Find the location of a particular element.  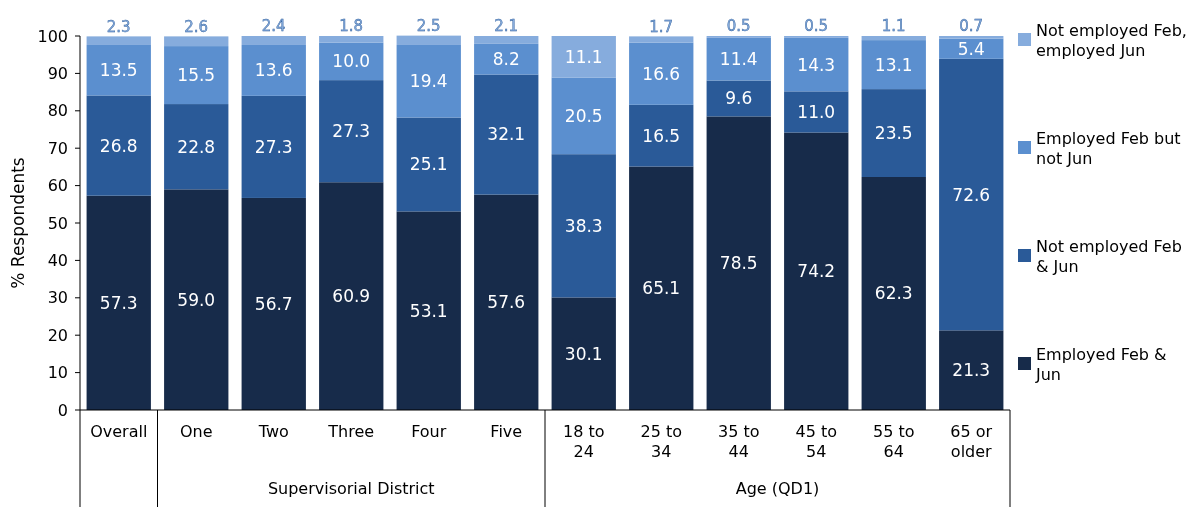

data-label: 22.8 is located at coordinates (196, 146).